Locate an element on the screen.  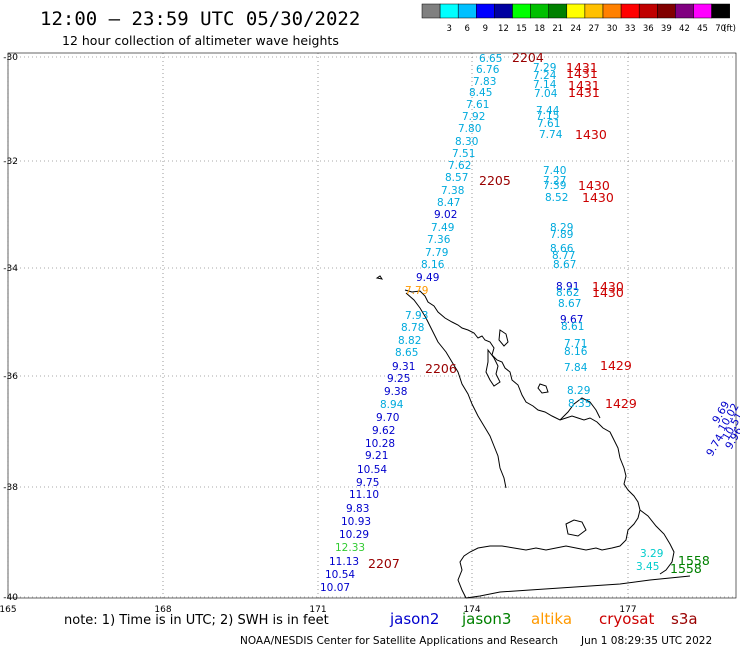
track-value-east: 8.67 is located at coordinates (569, 304).